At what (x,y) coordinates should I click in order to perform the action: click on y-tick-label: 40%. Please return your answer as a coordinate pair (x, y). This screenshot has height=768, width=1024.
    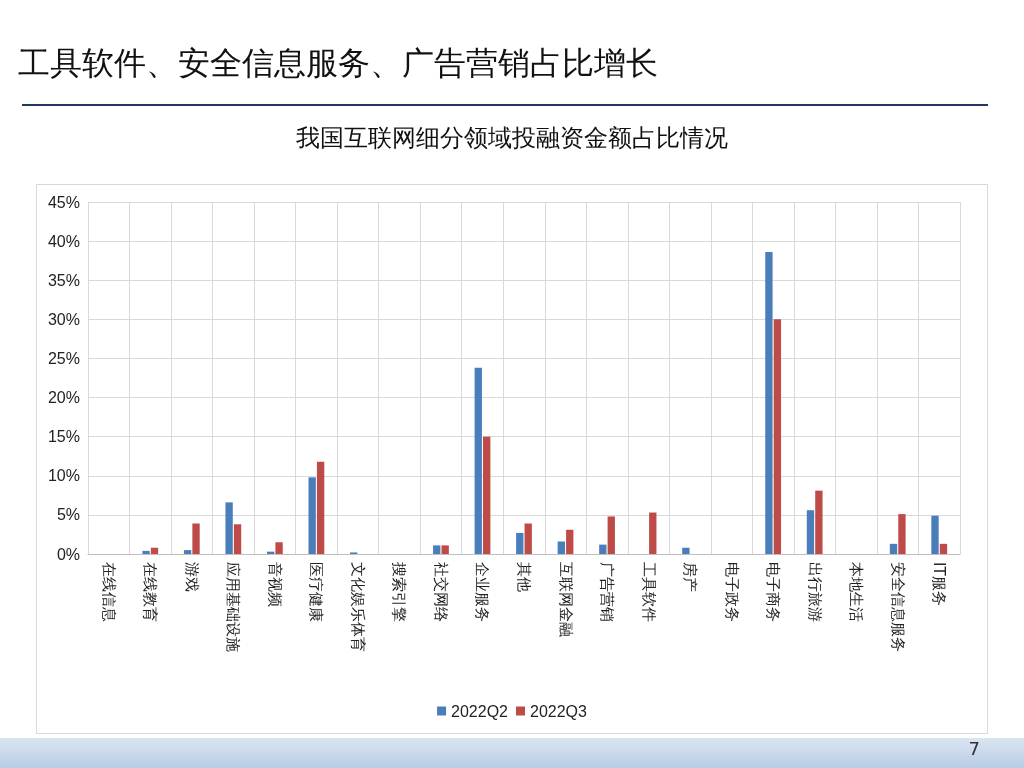
    Looking at the image, I should click on (63, 241).